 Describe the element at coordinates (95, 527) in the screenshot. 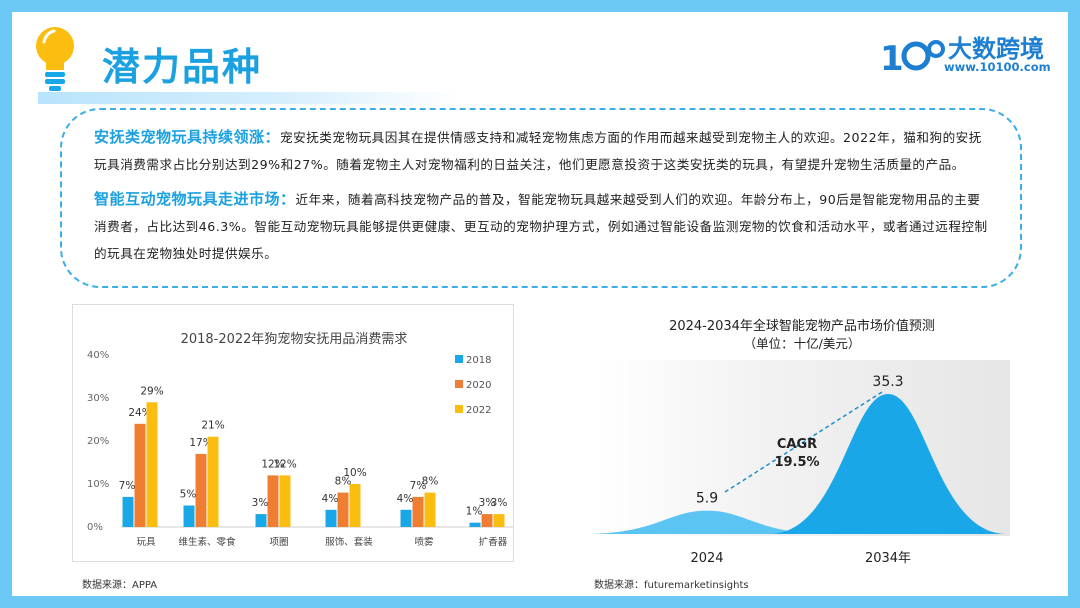

I see `y-tick-label: 0%` at that location.